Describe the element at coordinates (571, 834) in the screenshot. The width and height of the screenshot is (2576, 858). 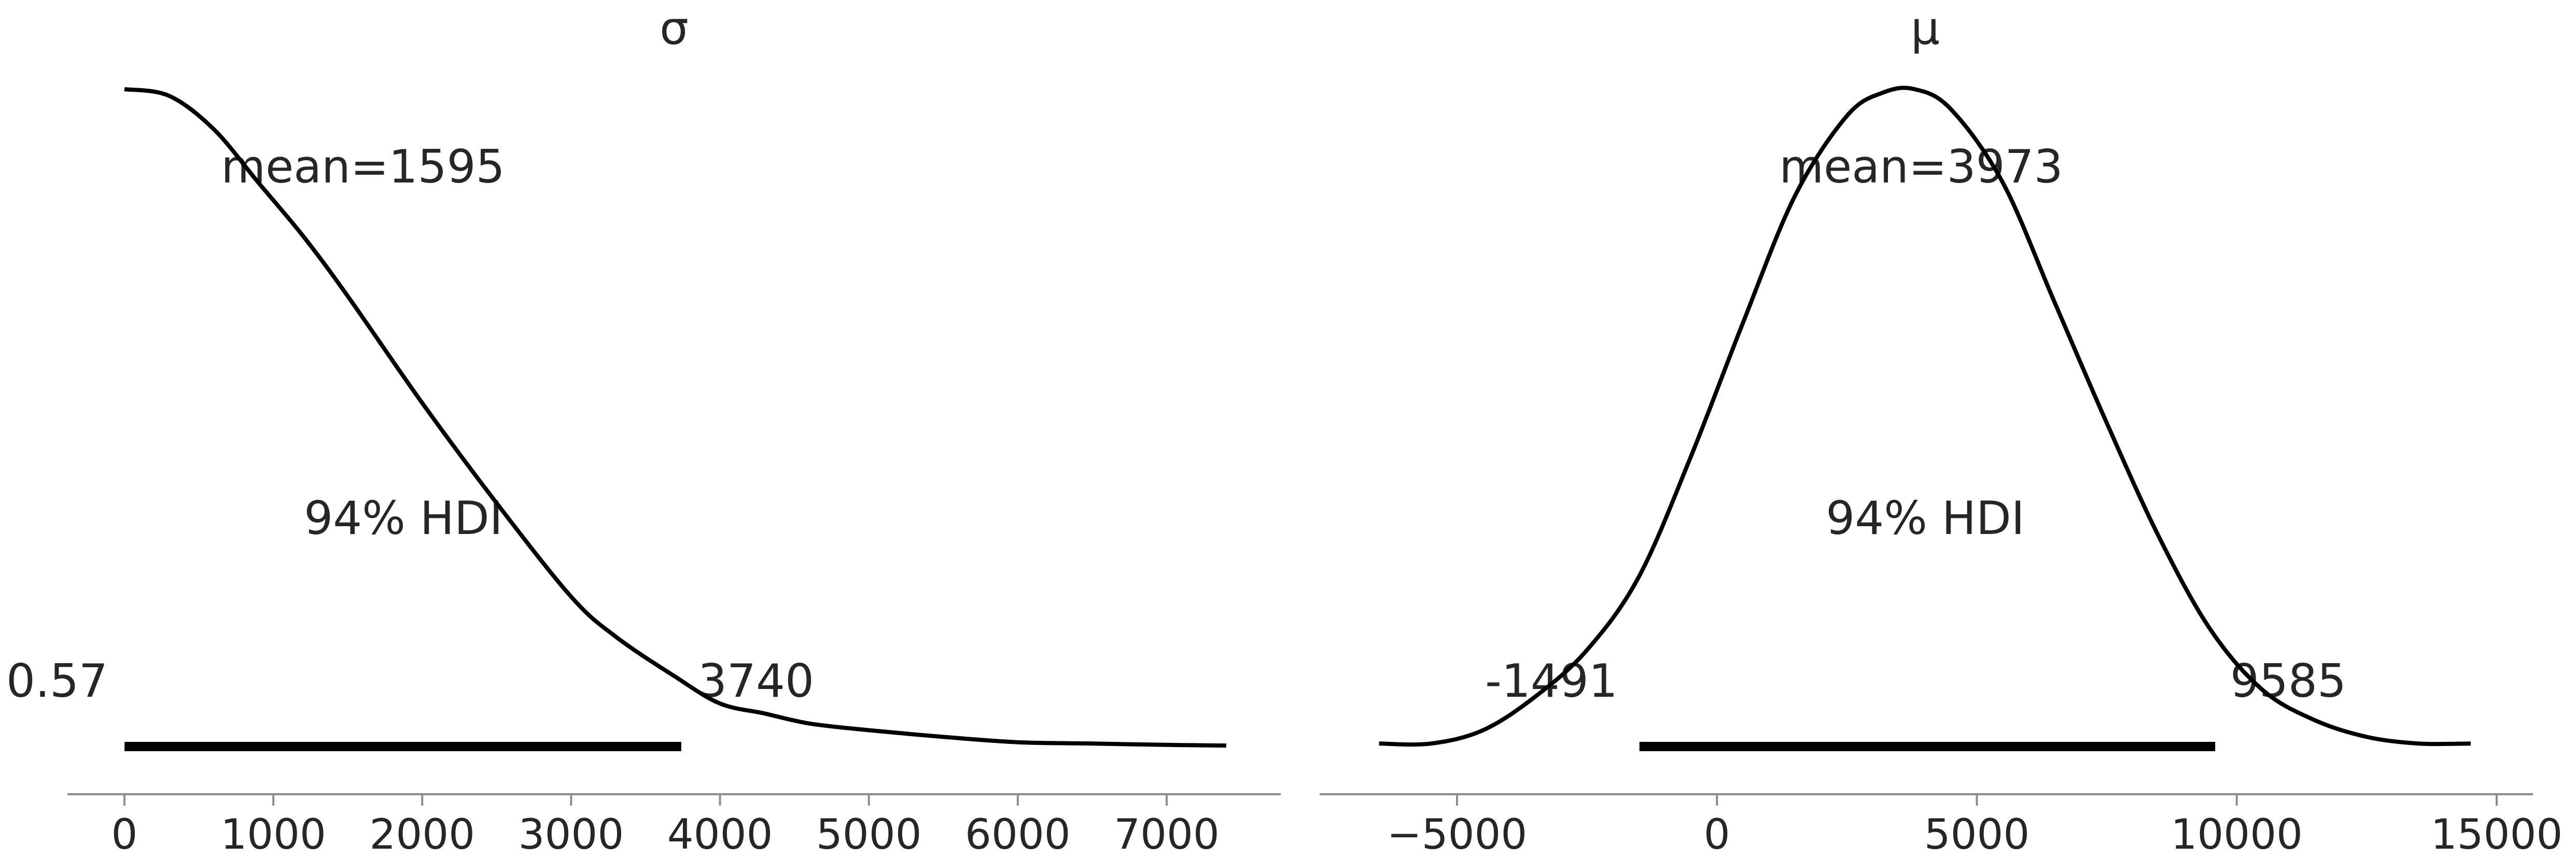
I see `x-tick-label-sigma: 3000` at that location.